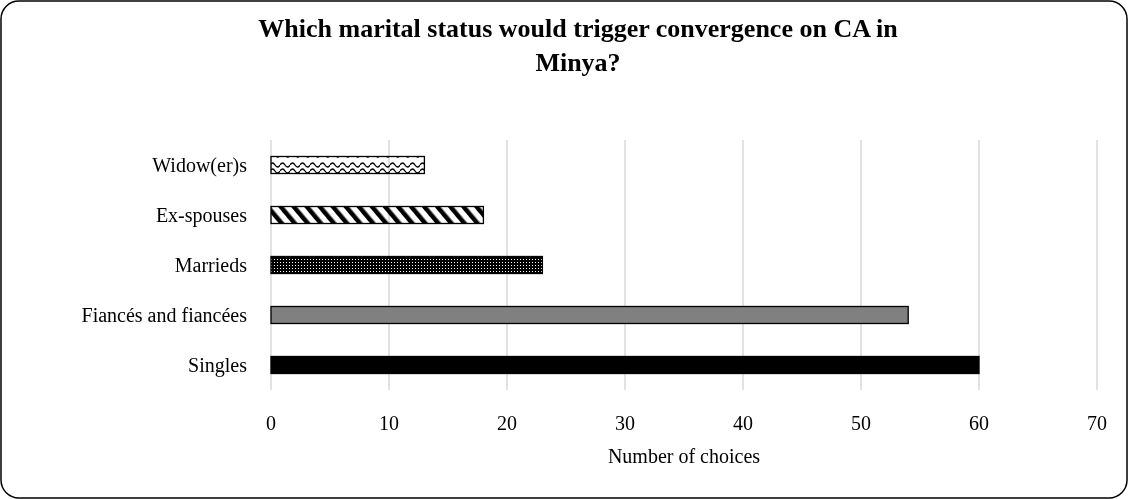 This screenshot has width=1128, height=499. I want to click on x-tick-label: 30, so click(625, 423).